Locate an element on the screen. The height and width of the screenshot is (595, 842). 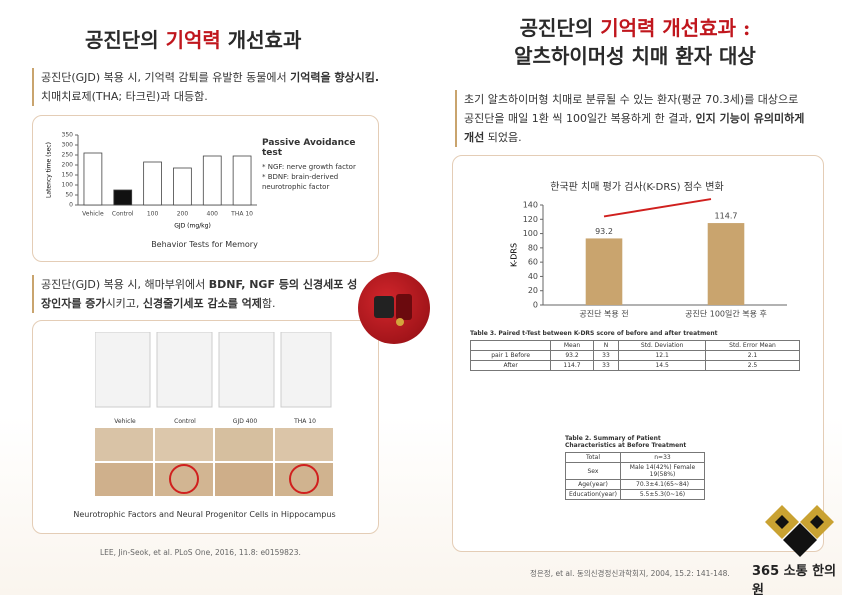
text-segment: 공진단(GJD) 복용 시, 해마부위에서 is located at coordinates (125, 284).